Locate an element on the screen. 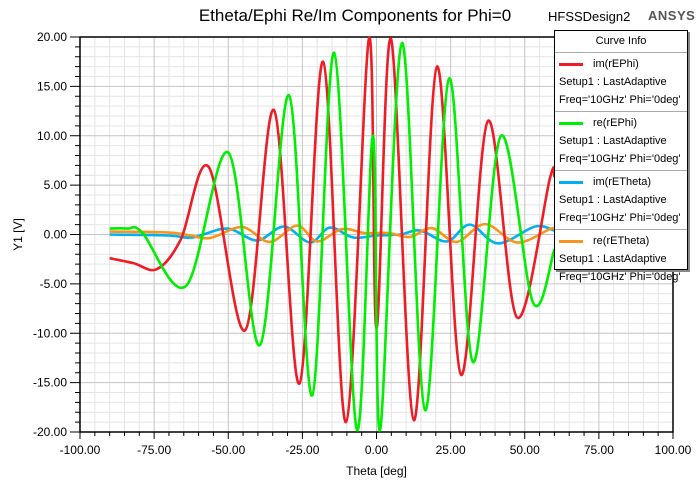 This screenshot has height=485, width=698. y-tick-label: -20.00 is located at coordinates (50, 432).